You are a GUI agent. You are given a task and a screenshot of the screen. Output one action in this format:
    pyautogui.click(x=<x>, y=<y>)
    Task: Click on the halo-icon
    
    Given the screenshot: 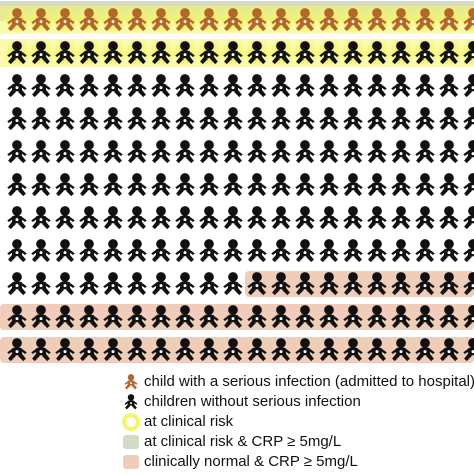 What is the action you would take?
    pyautogui.click(x=131, y=422)
    